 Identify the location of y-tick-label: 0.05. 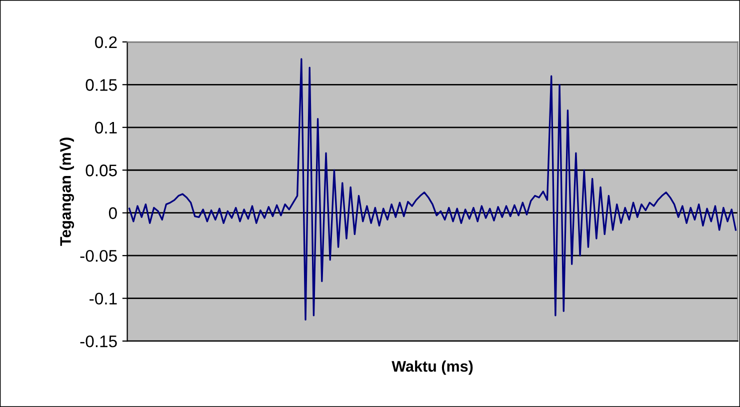
(101, 170).